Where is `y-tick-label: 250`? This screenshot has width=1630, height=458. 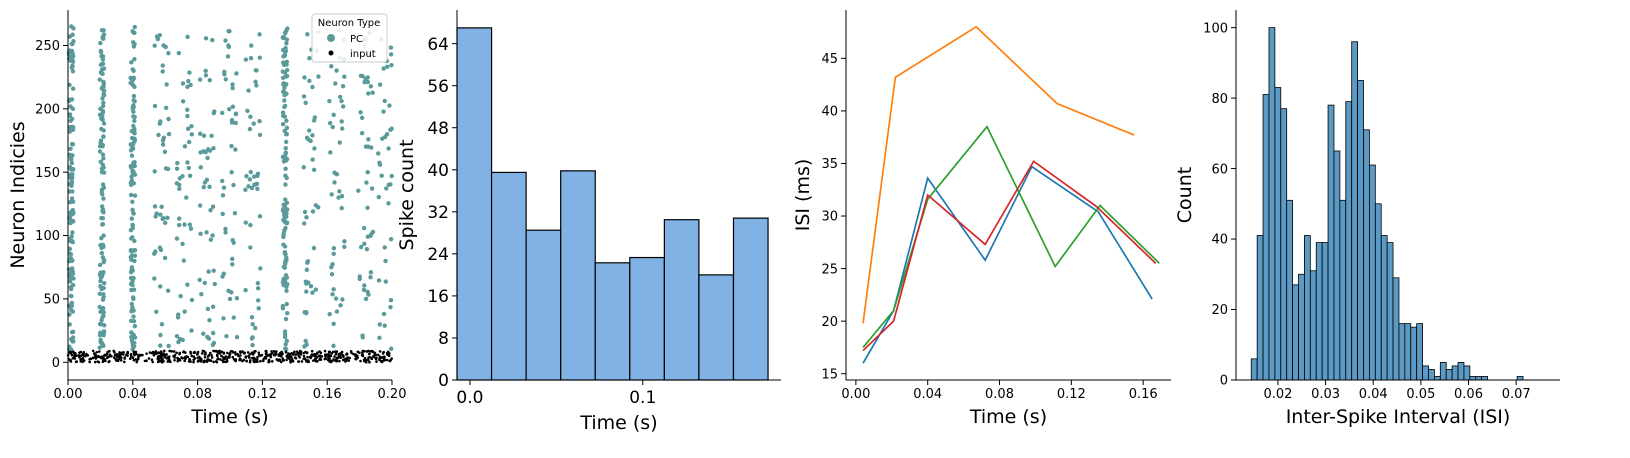 y-tick-label: 250 is located at coordinates (47, 46).